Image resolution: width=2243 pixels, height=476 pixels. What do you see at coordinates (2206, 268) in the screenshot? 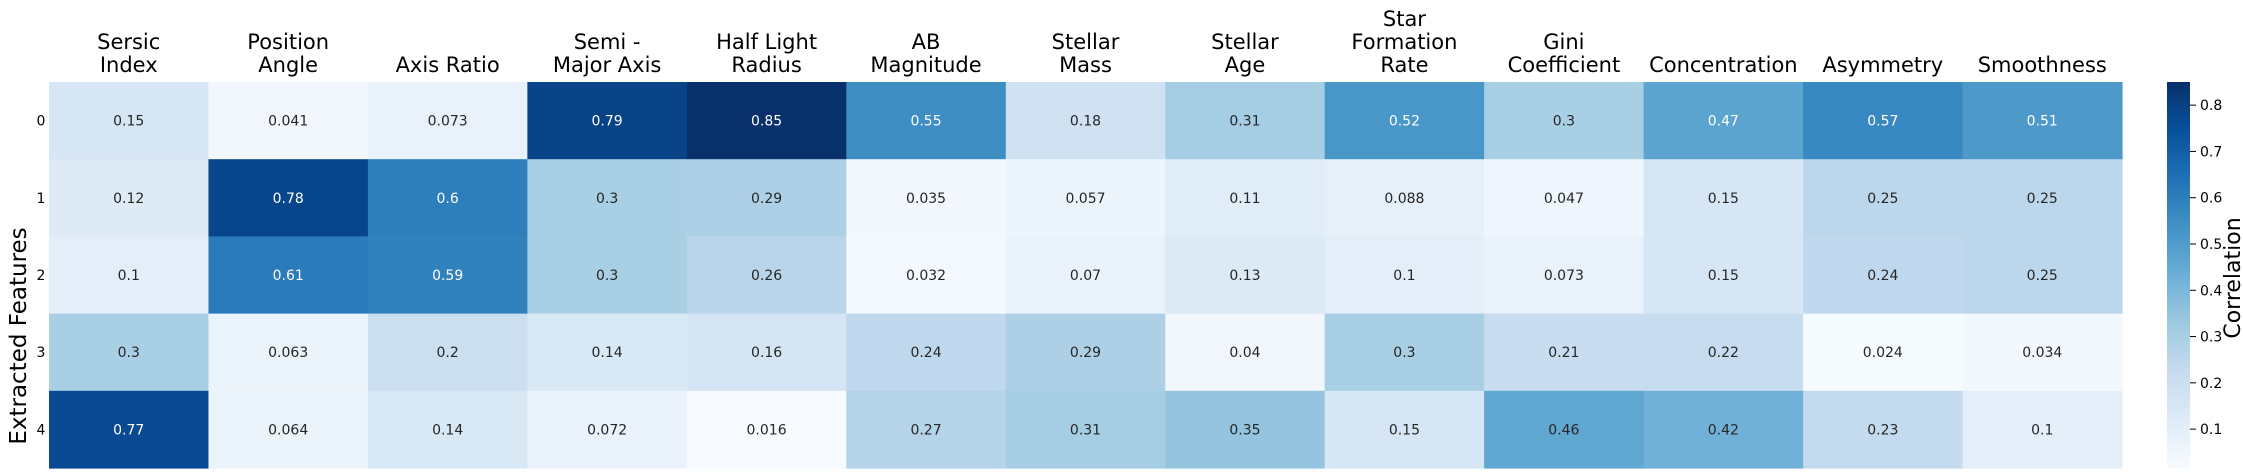
I see `colorbar-ticks: 0.1 0.2 0.3 0.4 0.5 0.6 0.7 0.8` at bounding box center [2206, 268].